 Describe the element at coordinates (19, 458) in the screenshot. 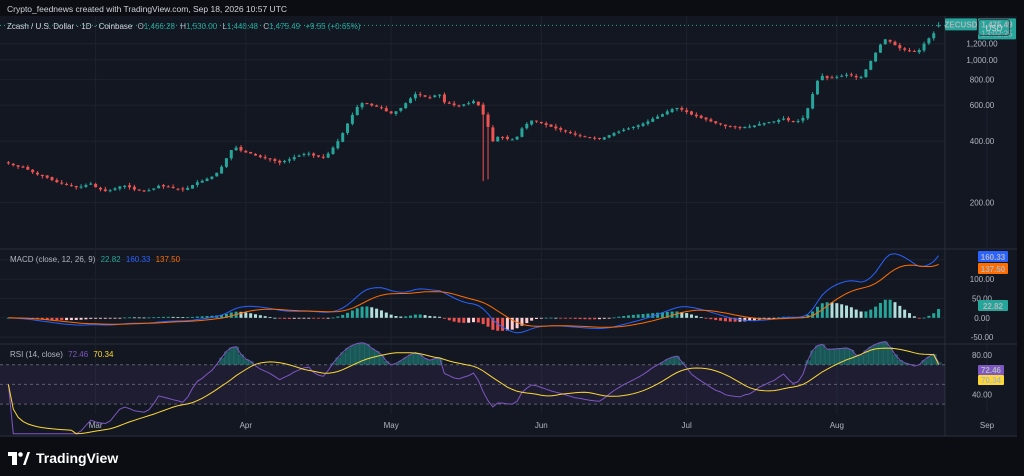

I see `tradingview-logo-icon` at that location.